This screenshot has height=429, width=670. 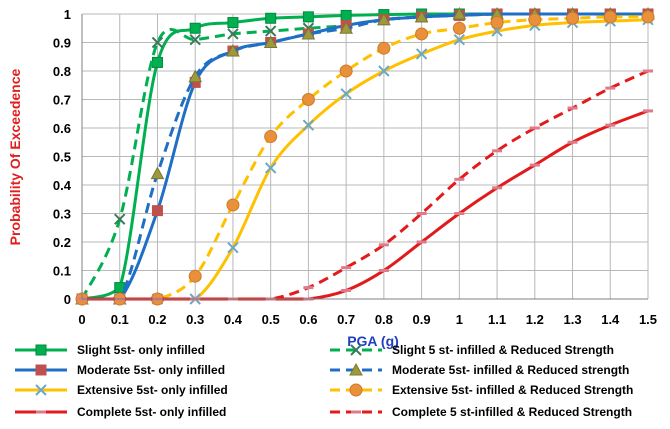 I want to click on legend-item: Slight 5 st- infilled & Reduced Strength, so click(x=472, y=350).